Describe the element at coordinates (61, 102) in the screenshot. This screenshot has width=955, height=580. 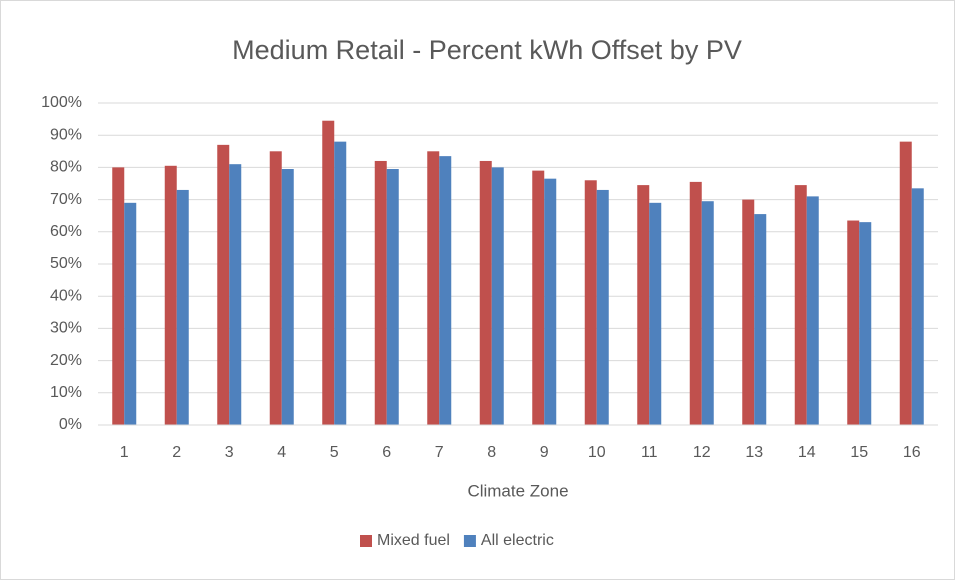
I see `y-tick-label: 100%` at that location.